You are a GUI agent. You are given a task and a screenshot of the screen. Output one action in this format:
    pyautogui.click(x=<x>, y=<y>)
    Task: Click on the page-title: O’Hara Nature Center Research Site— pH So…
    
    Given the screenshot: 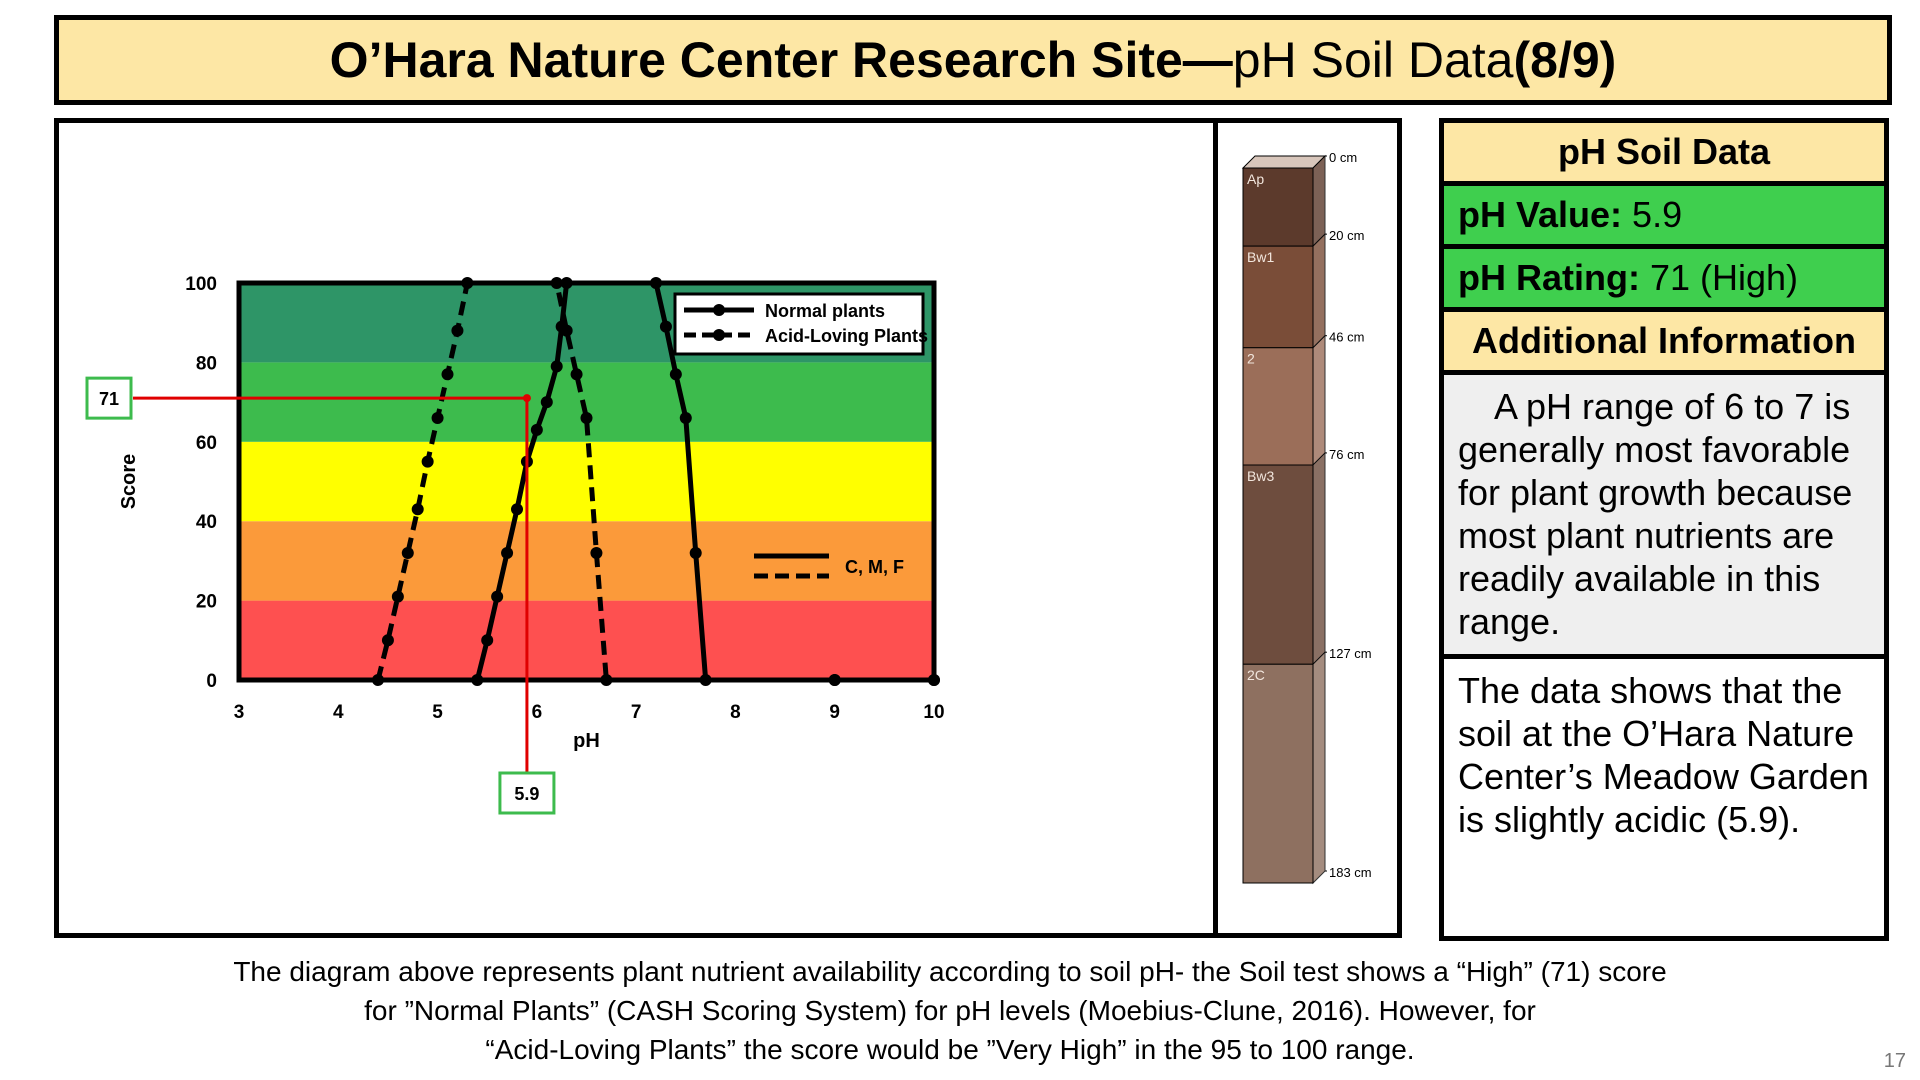 What is the action you would take?
    pyautogui.click(x=973, y=60)
    